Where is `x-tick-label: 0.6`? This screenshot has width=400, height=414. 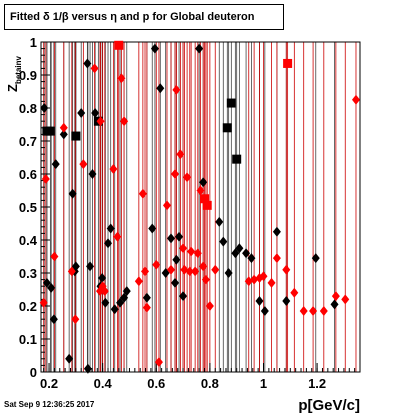
x-tick-label: 0.6 is located at coordinates (156, 383).